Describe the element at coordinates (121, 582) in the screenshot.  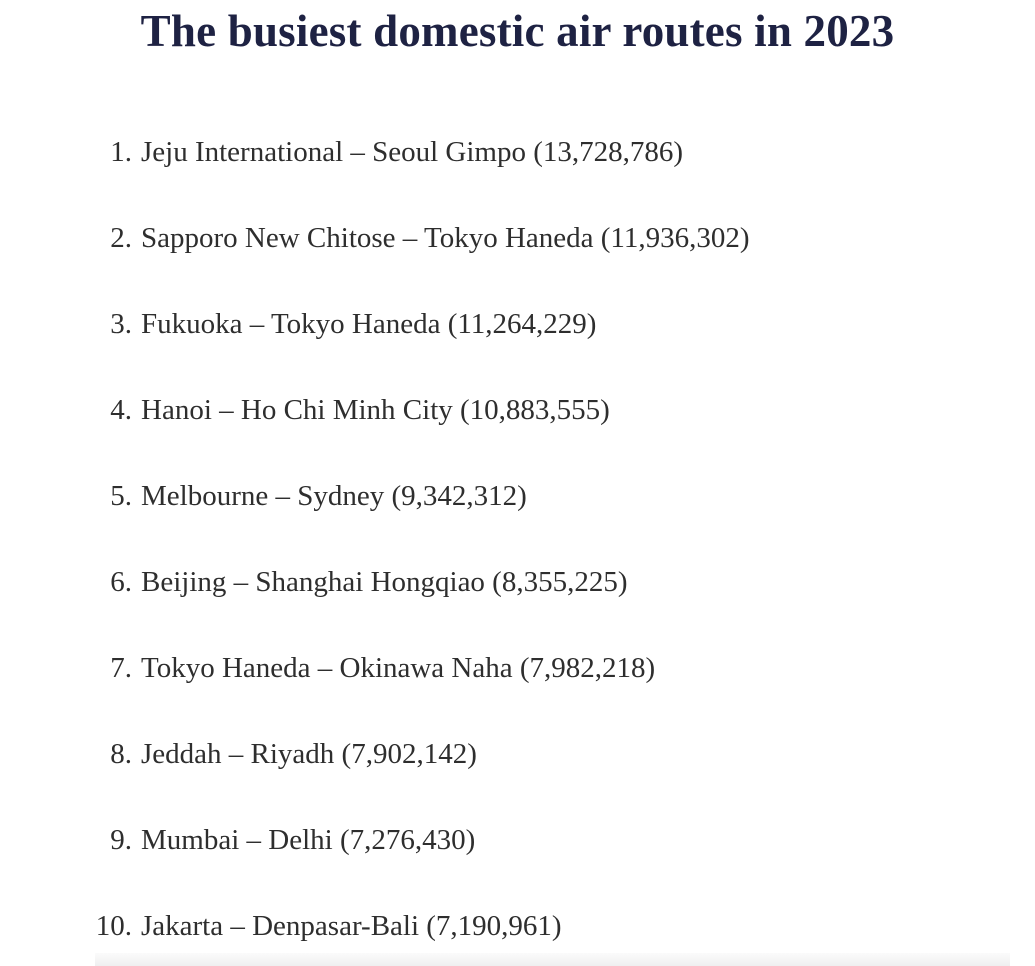
I see `route-rank: 6.` at that location.